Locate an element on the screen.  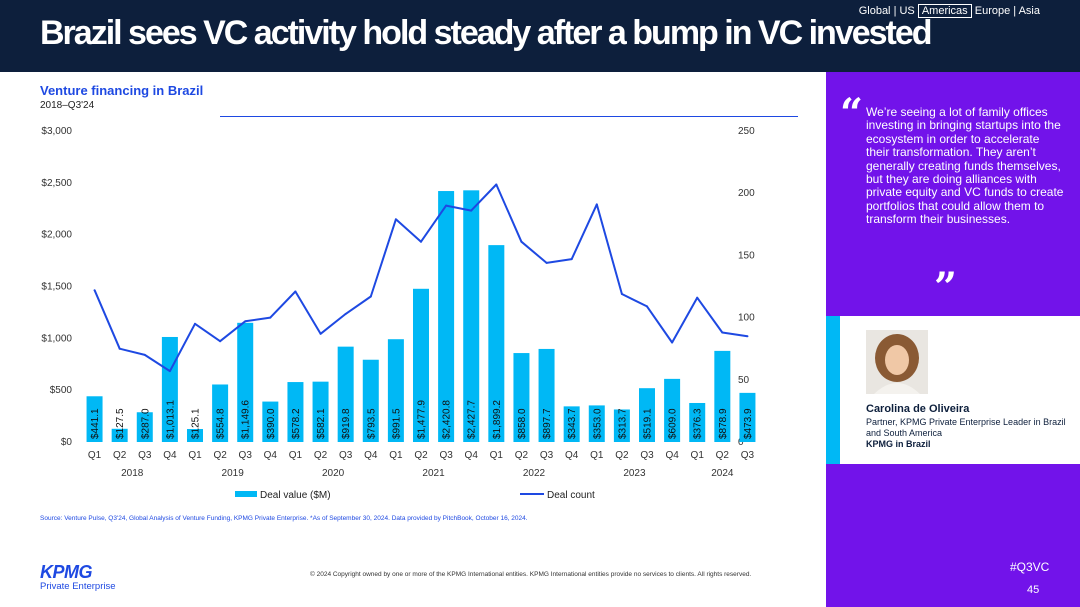
year-label: 2019 is located at coordinates (233, 473).